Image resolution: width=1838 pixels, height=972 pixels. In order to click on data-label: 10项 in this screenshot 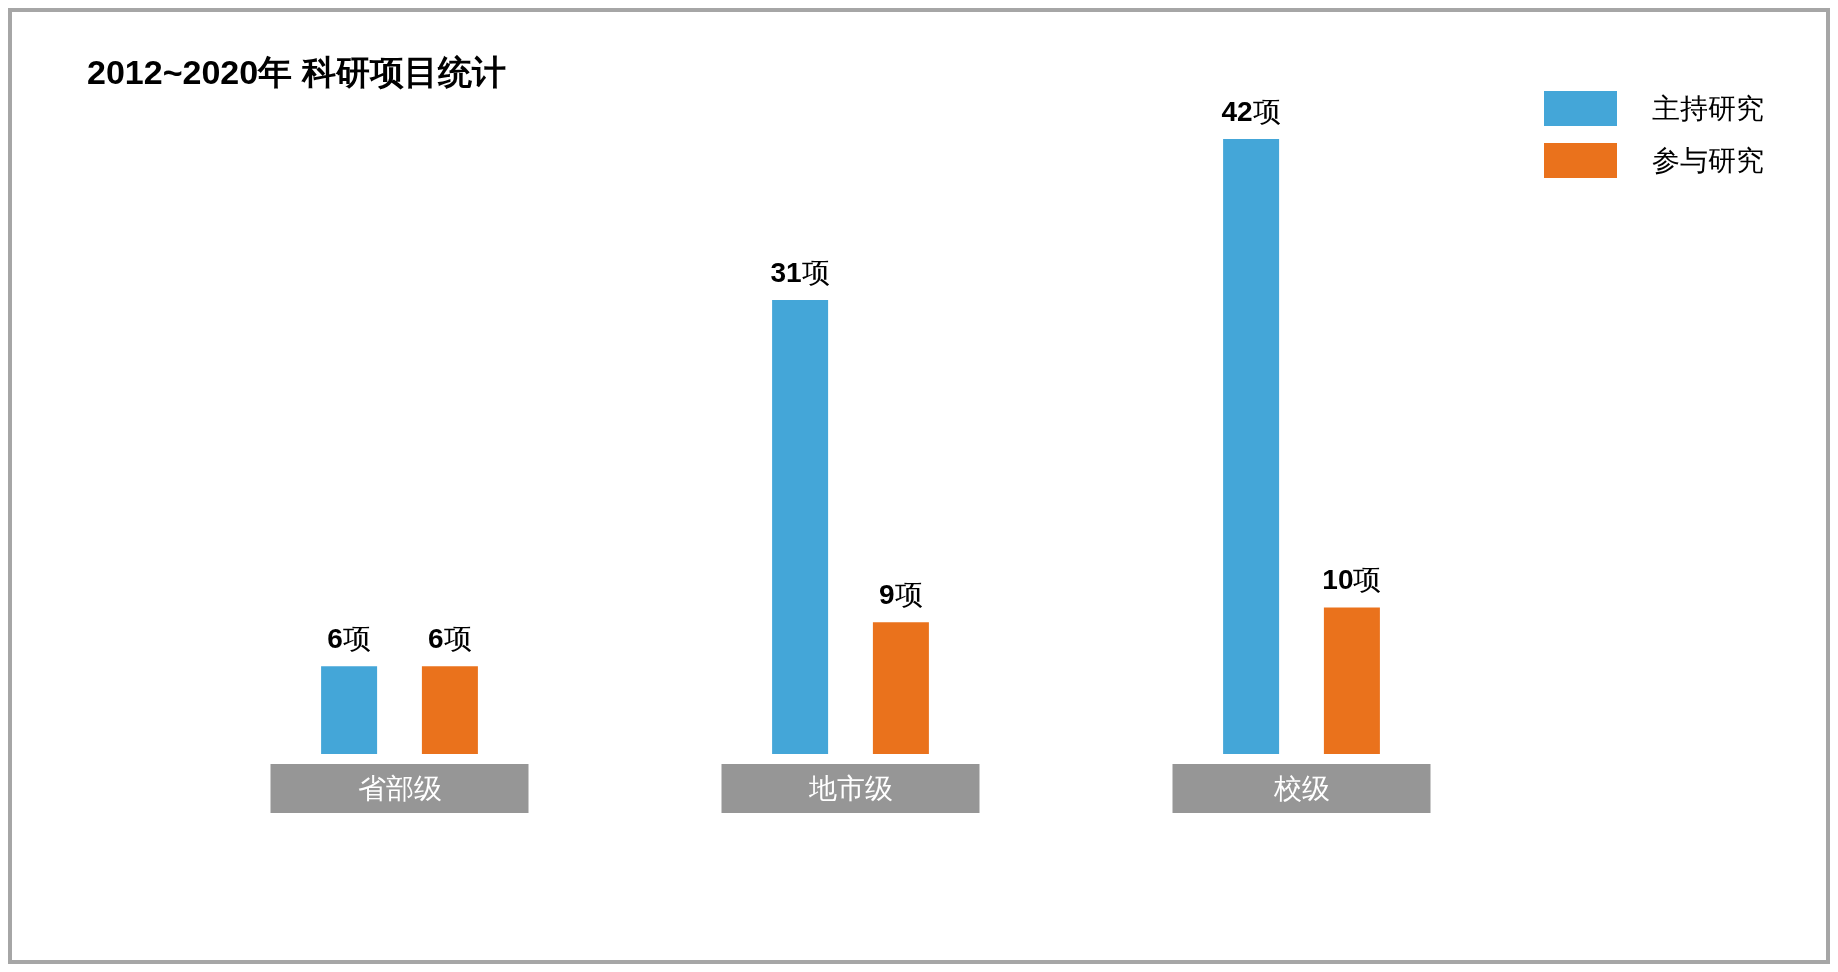, I will do `click(1352, 580)`.